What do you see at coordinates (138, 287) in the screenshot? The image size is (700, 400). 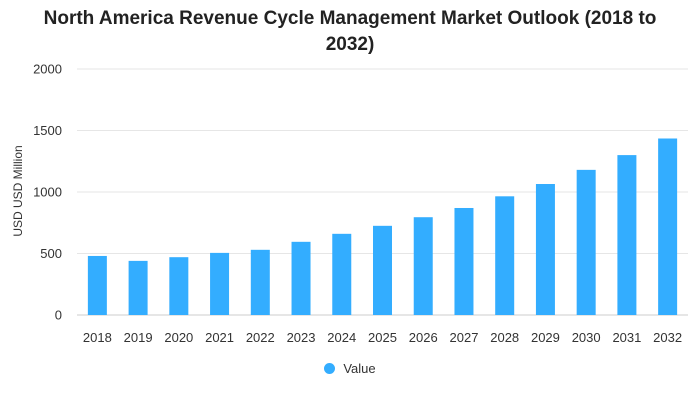 I see `bar-2019` at bounding box center [138, 287].